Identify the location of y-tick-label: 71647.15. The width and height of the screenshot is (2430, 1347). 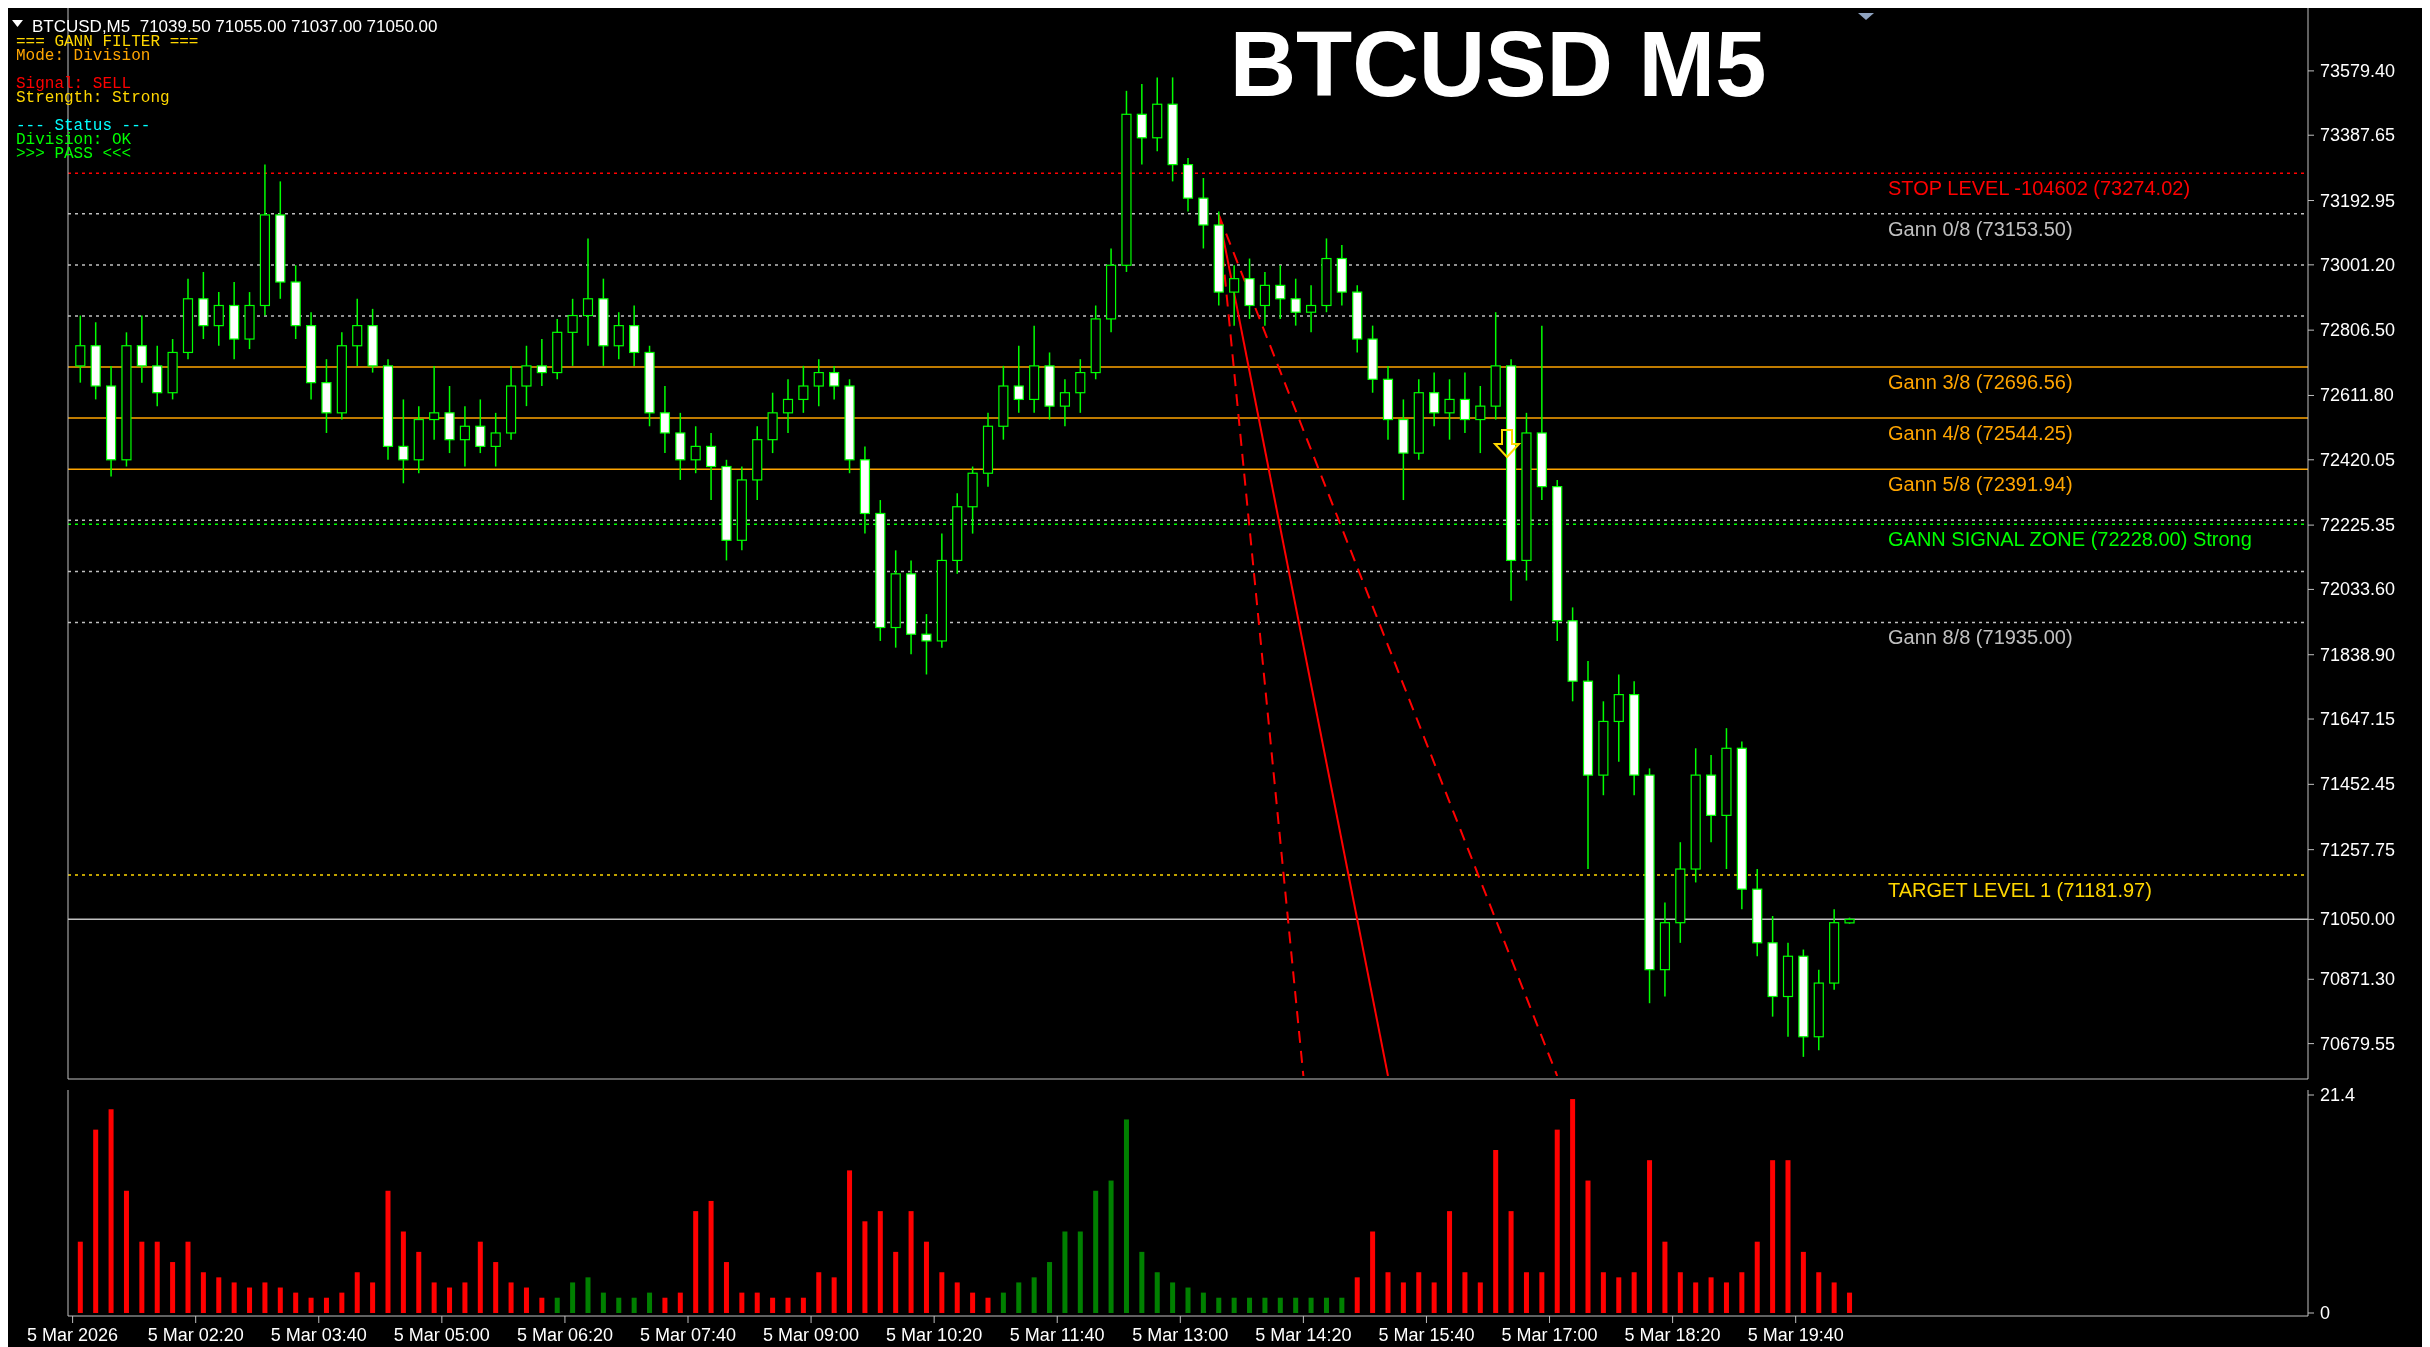
(2358, 719).